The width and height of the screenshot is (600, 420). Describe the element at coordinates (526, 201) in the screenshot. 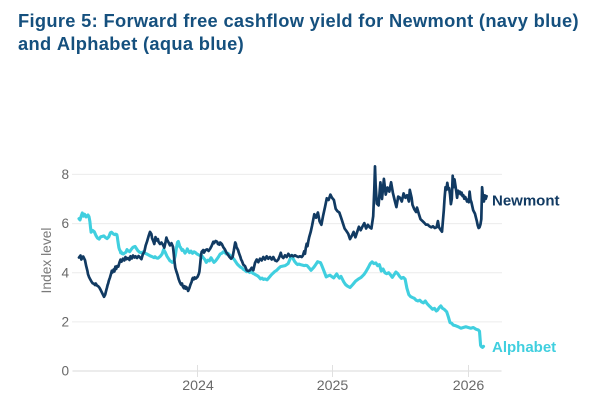

I see `svg-text: Newmont` at that location.